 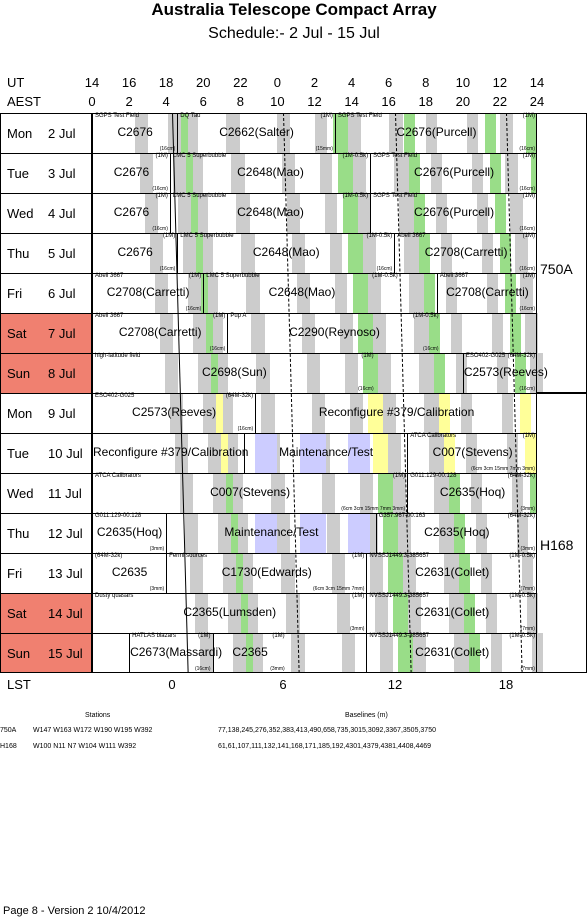 I want to click on day-label: Mon 2 Jul, so click(x=46, y=133).